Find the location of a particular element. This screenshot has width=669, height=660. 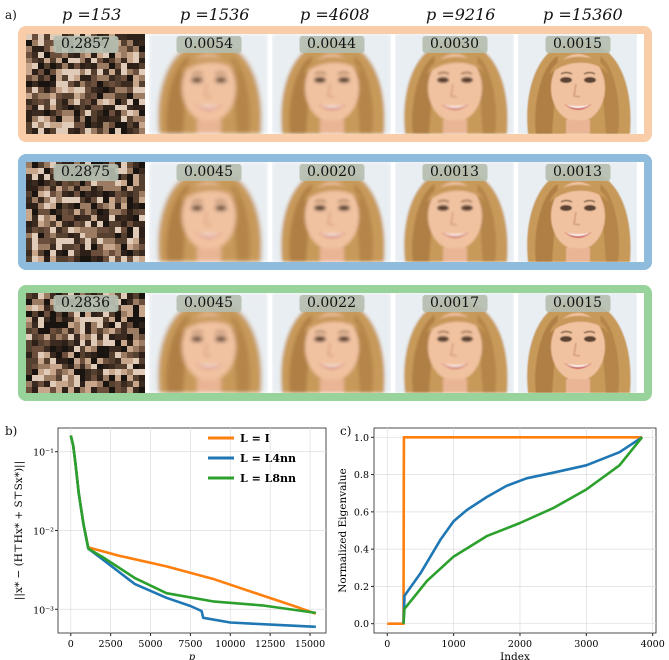

x-tick-label: 12500 is located at coordinates (270, 644).